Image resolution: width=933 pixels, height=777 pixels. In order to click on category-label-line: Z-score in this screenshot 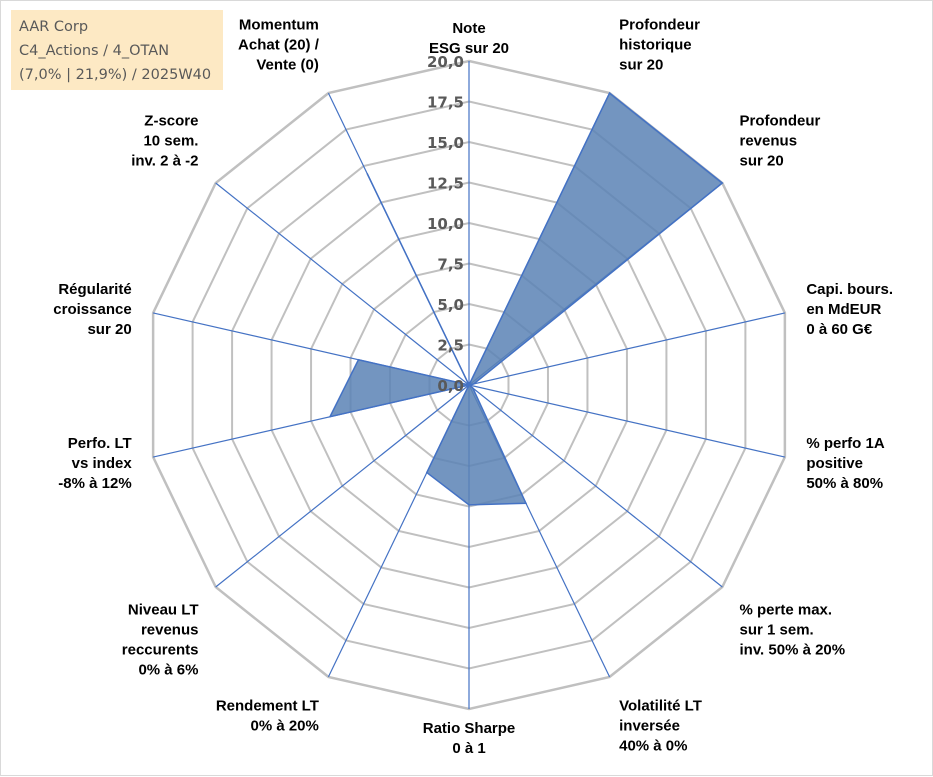, I will do `click(171, 120)`.